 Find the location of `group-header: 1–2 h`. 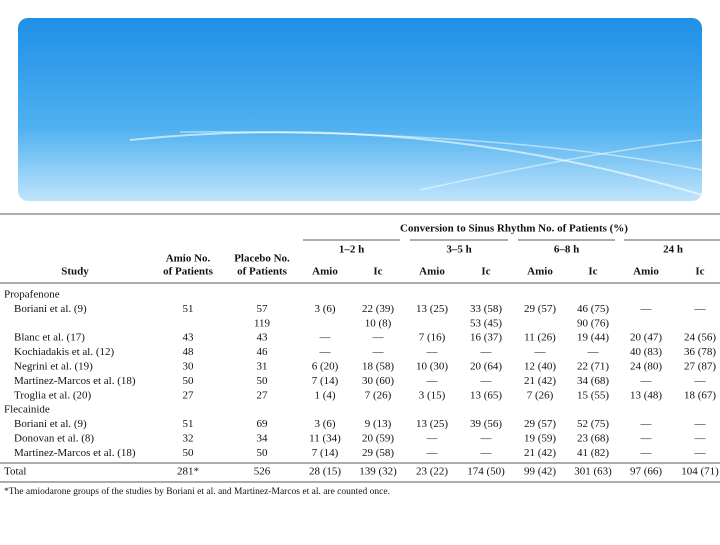

group-header: 1–2 h is located at coordinates (351, 250).